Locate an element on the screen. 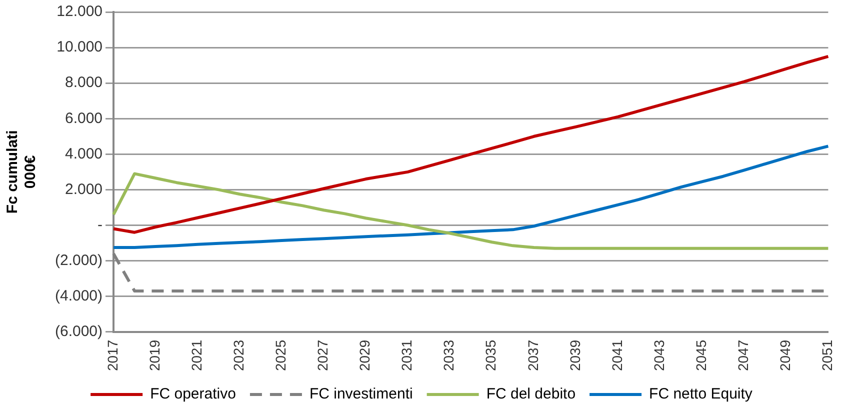  x-tick-label: 2025 is located at coordinates (280, 356).